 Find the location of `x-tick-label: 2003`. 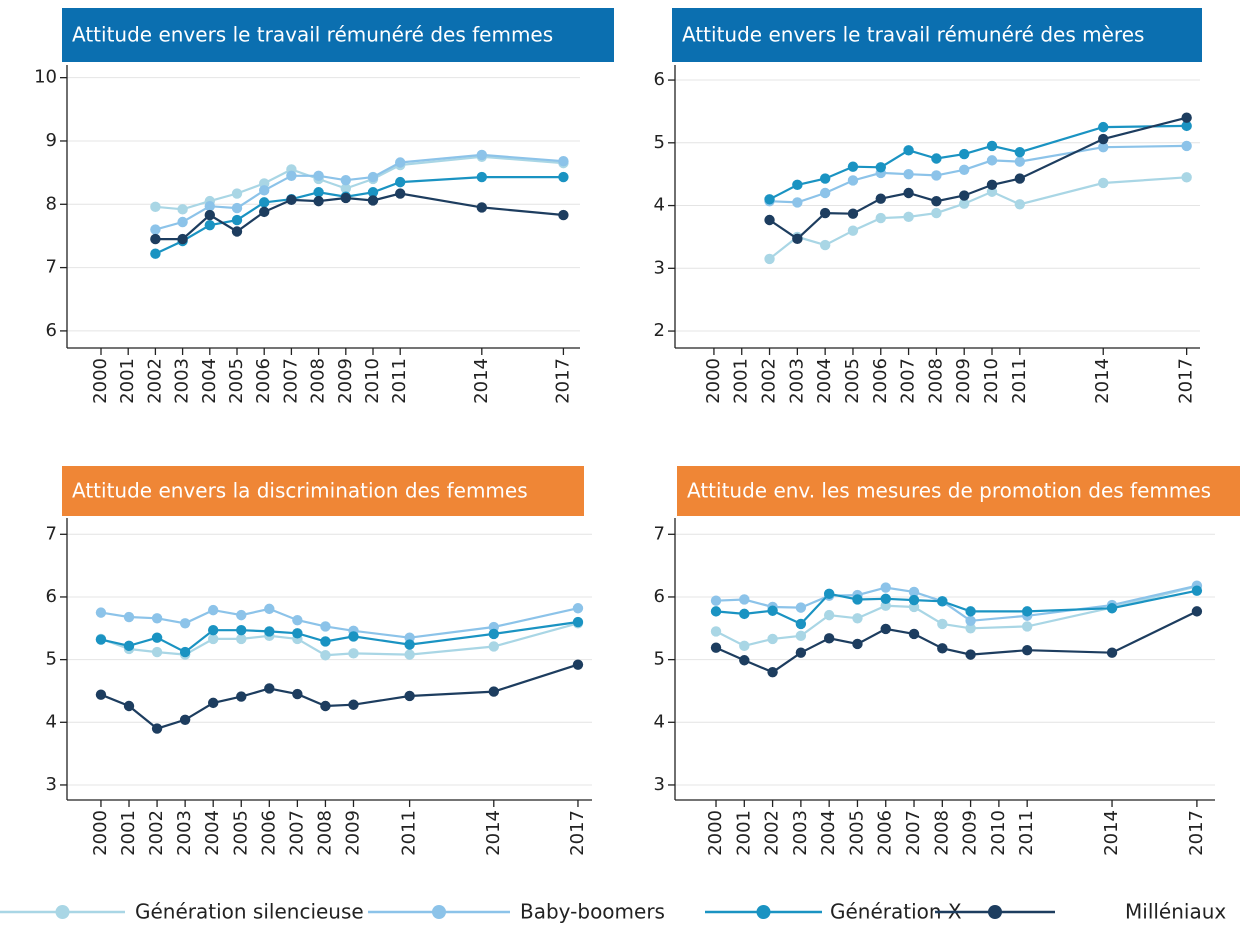

x-tick-label: 2003 is located at coordinates (796, 381).